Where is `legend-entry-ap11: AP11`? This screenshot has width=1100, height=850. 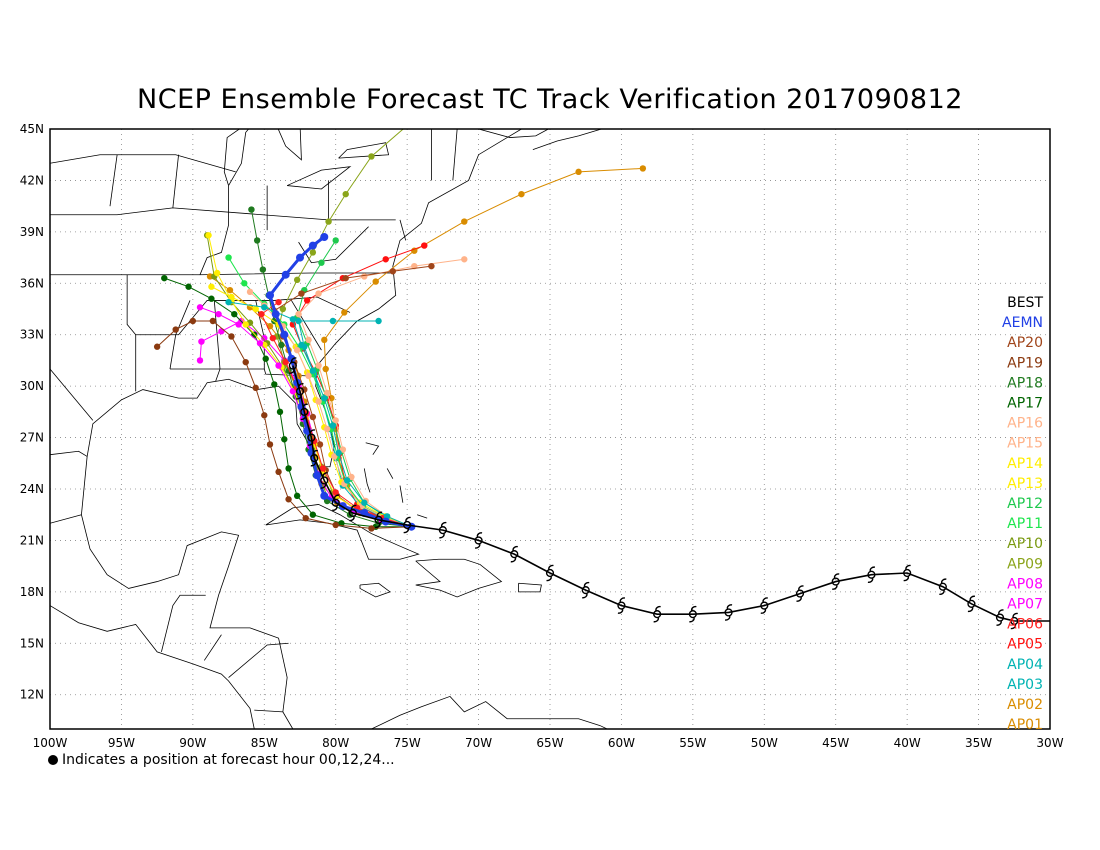 legend-entry-ap11: AP11 is located at coordinates (1025, 524).